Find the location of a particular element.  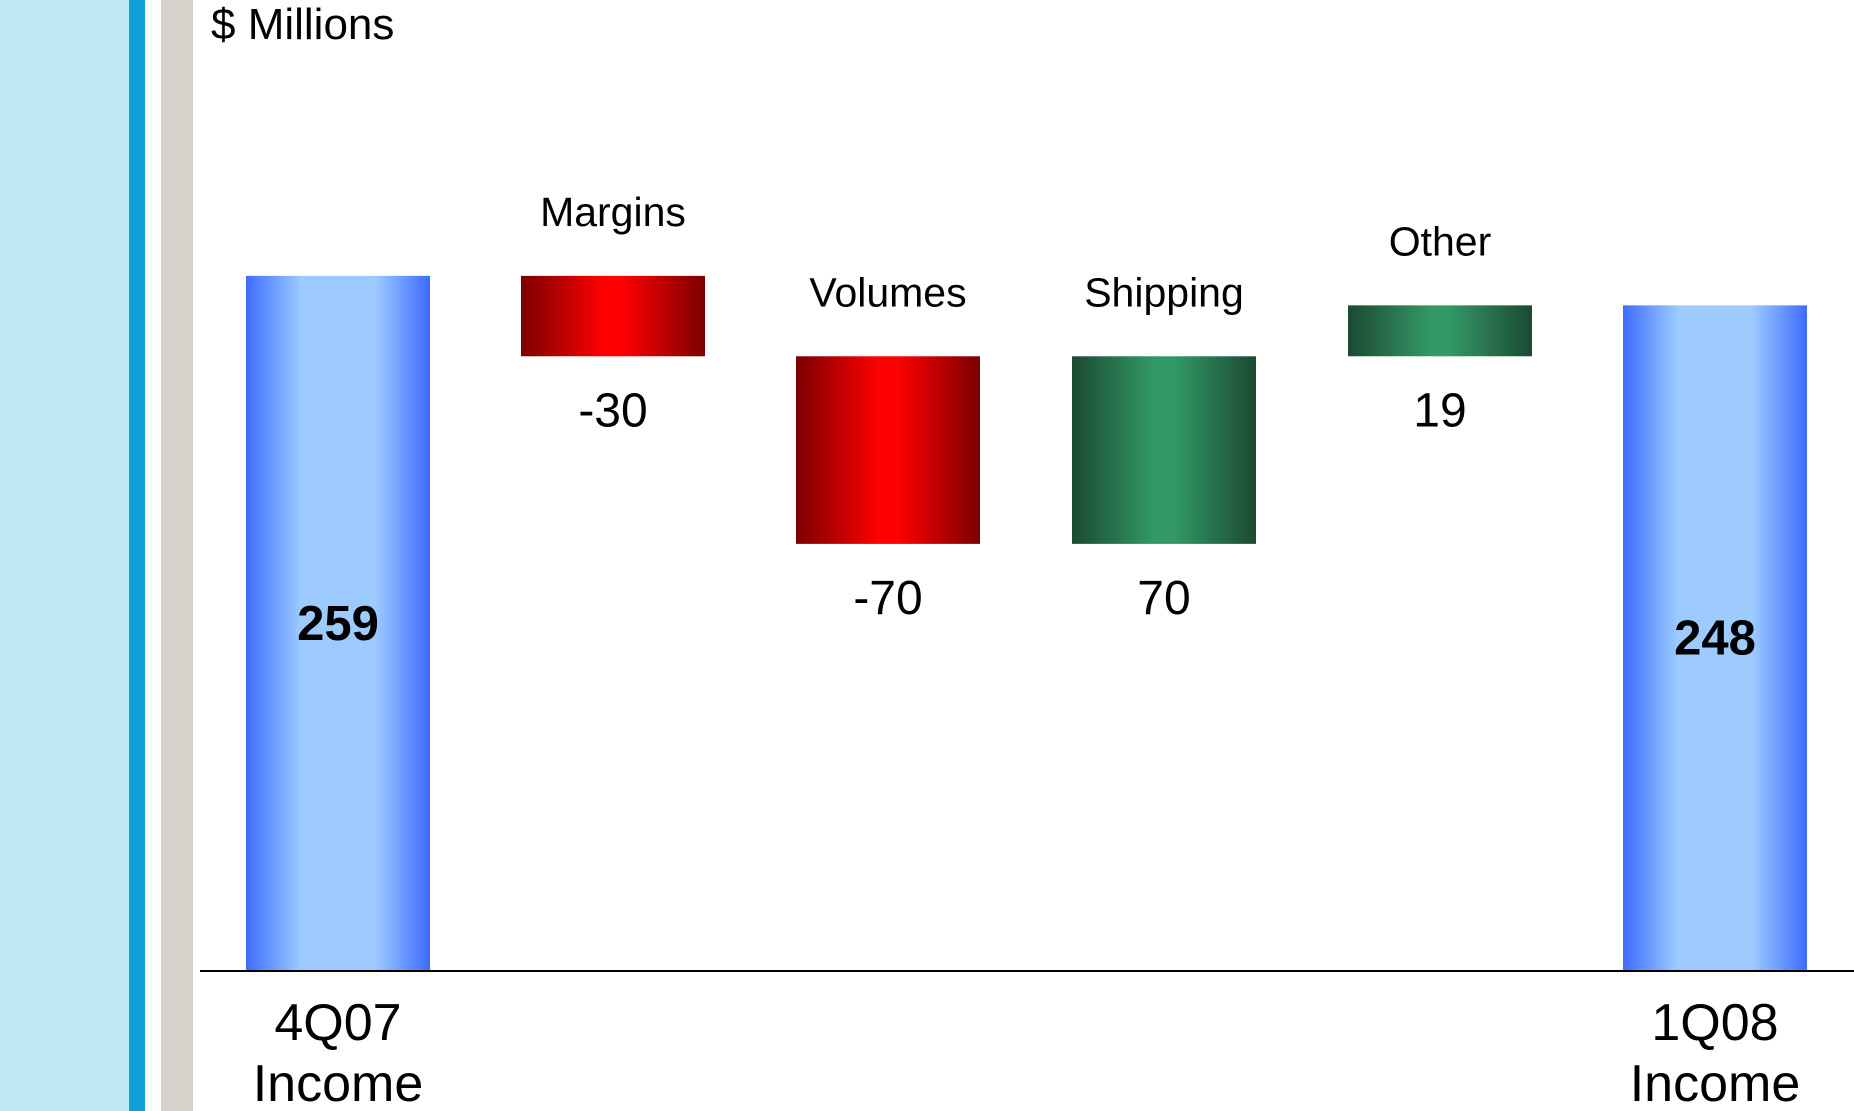

category-label-4q07-income-line-2: Income is located at coordinates (338, 1083).